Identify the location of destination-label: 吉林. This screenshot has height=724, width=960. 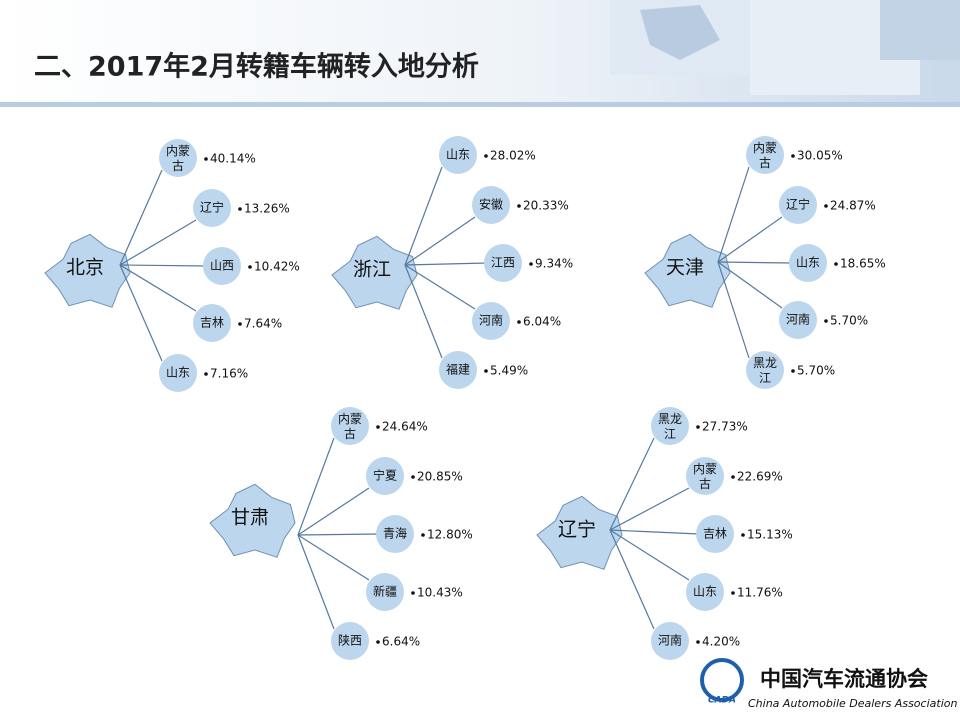
(715, 534).